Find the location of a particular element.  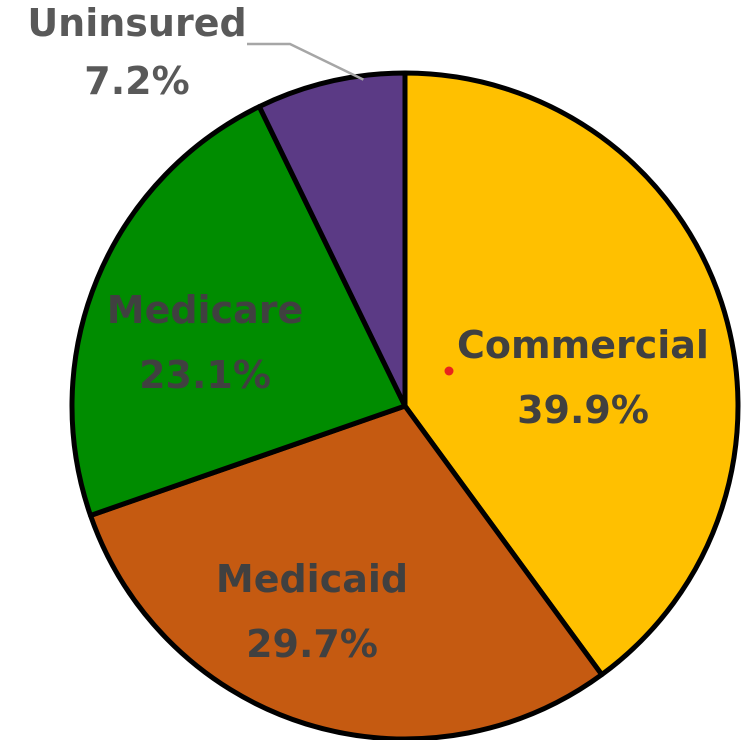

slice-label-uninsured: Uninsured 7.2% is located at coordinates (136, 52).